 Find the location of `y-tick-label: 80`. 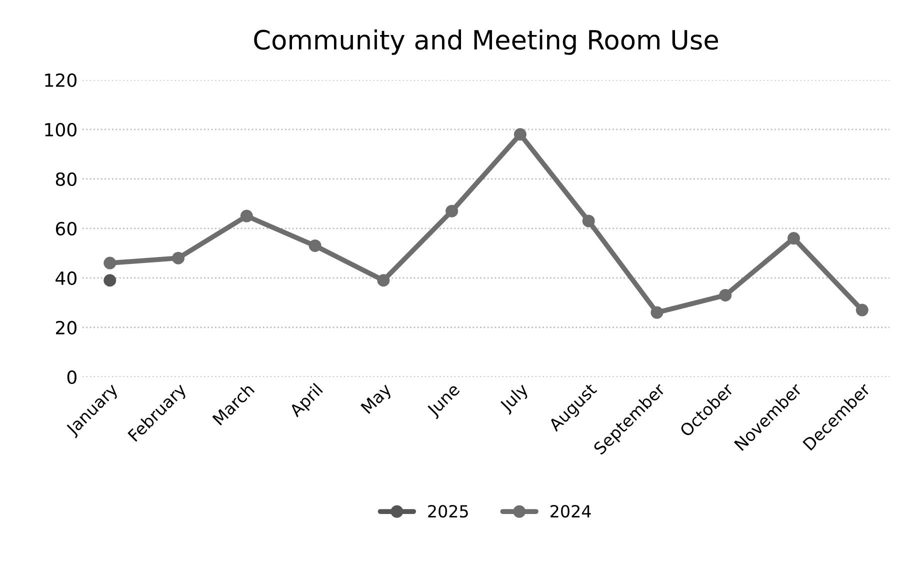

y-tick-label: 80 is located at coordinates (66, 179).